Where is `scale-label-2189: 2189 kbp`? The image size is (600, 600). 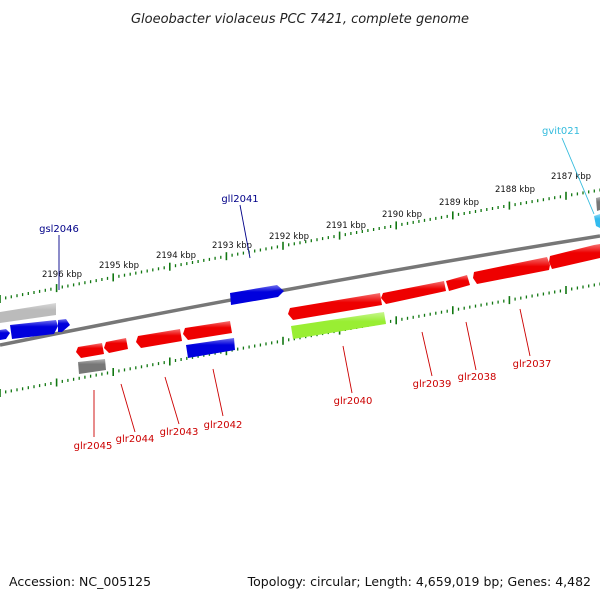
scale-label-2189: 2189 kbp is located at coordinates (459, 203).